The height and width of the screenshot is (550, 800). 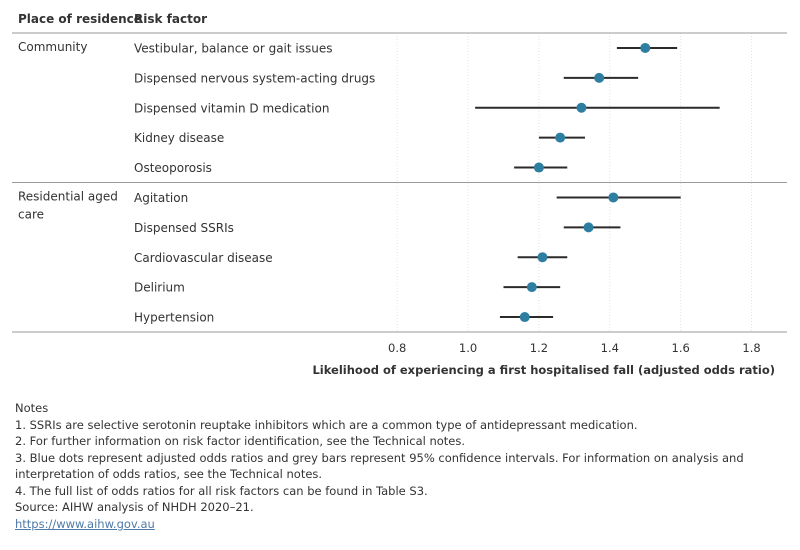 I want to click on factor-label: Hypertension, so click(x=174, y=318).